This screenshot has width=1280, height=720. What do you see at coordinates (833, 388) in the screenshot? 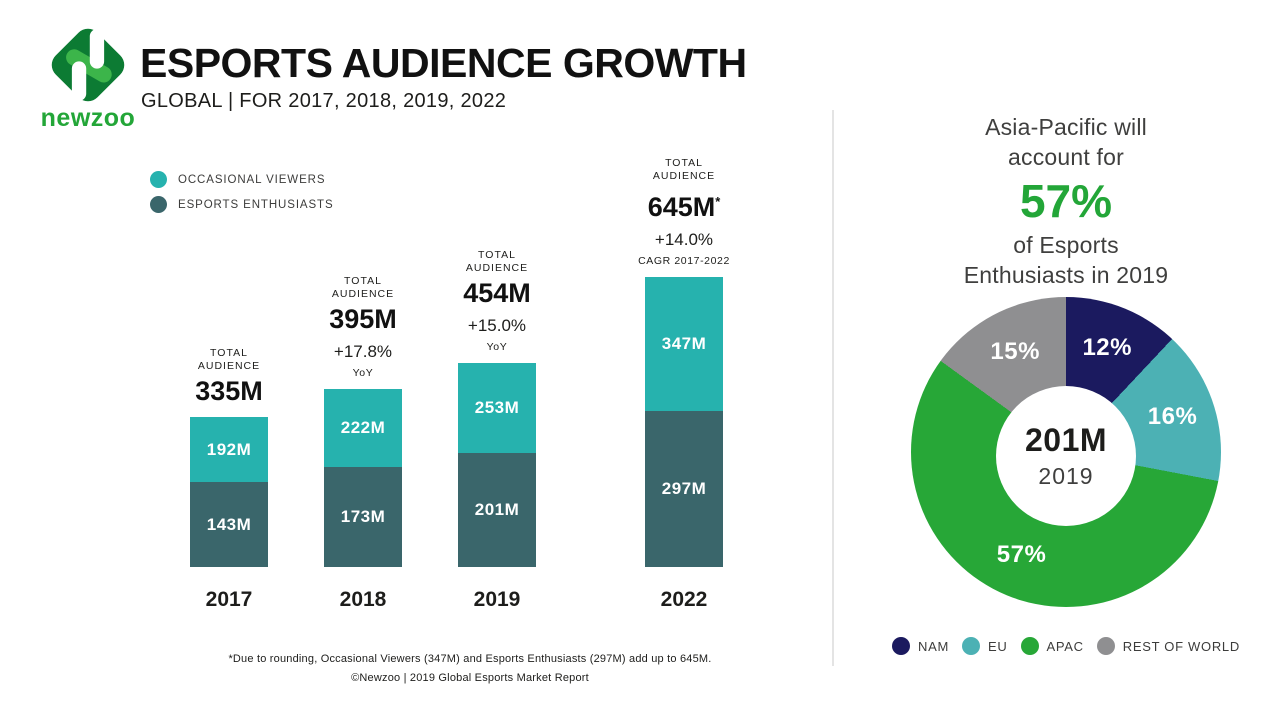
I see `panel-divider` at bounding box center [833, 388].